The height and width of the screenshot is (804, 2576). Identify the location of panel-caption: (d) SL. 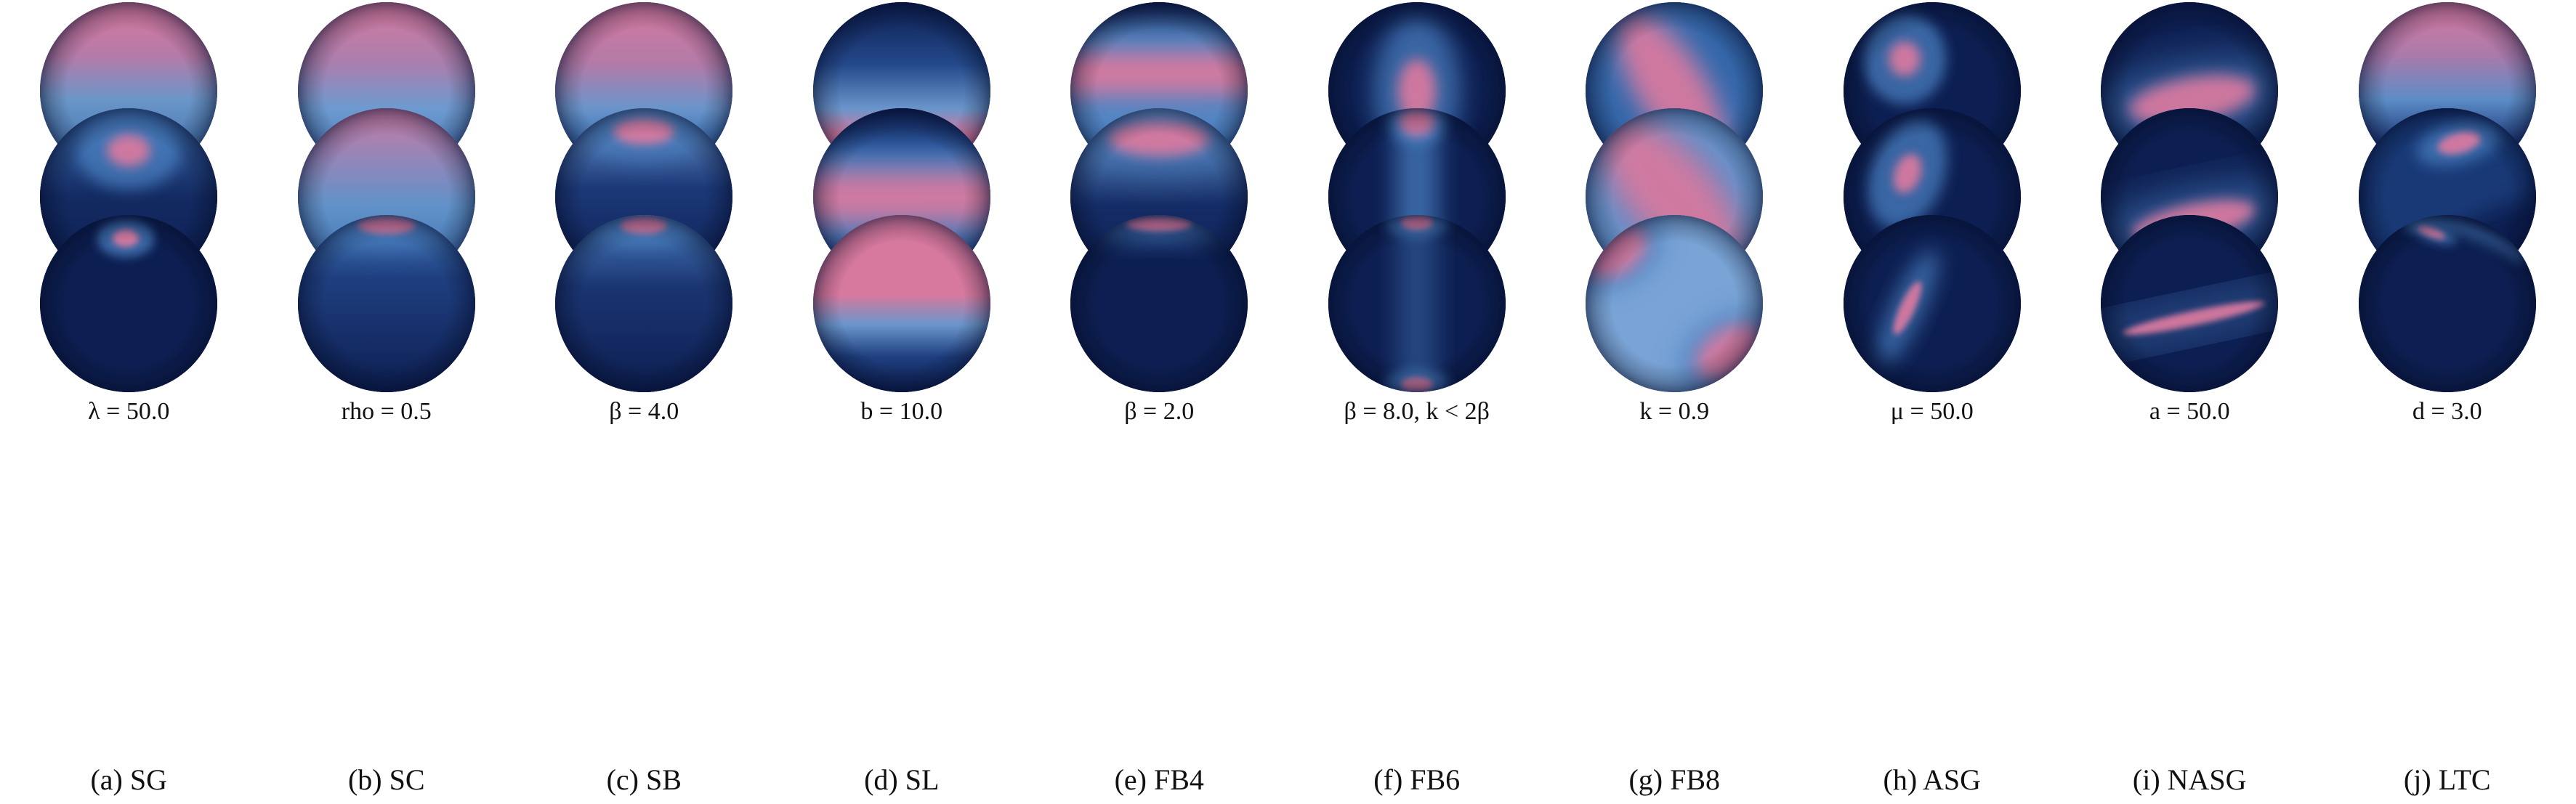
(902, 779).